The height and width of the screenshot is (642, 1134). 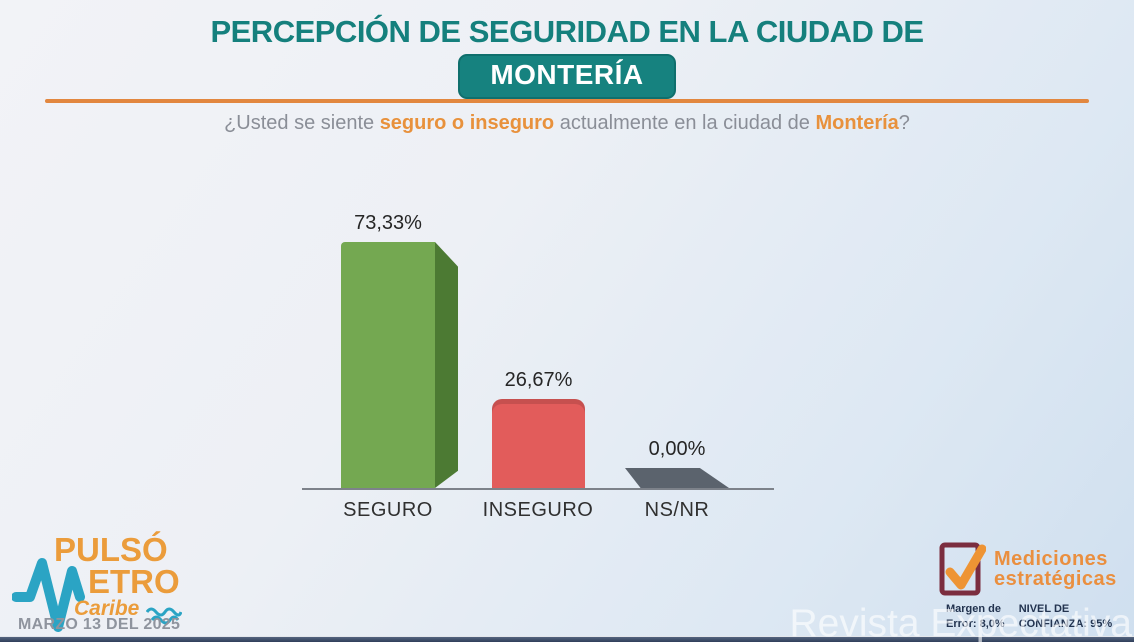 I want to click on logo-word-pulso: PULSÓ, so click(x=111, y=549).